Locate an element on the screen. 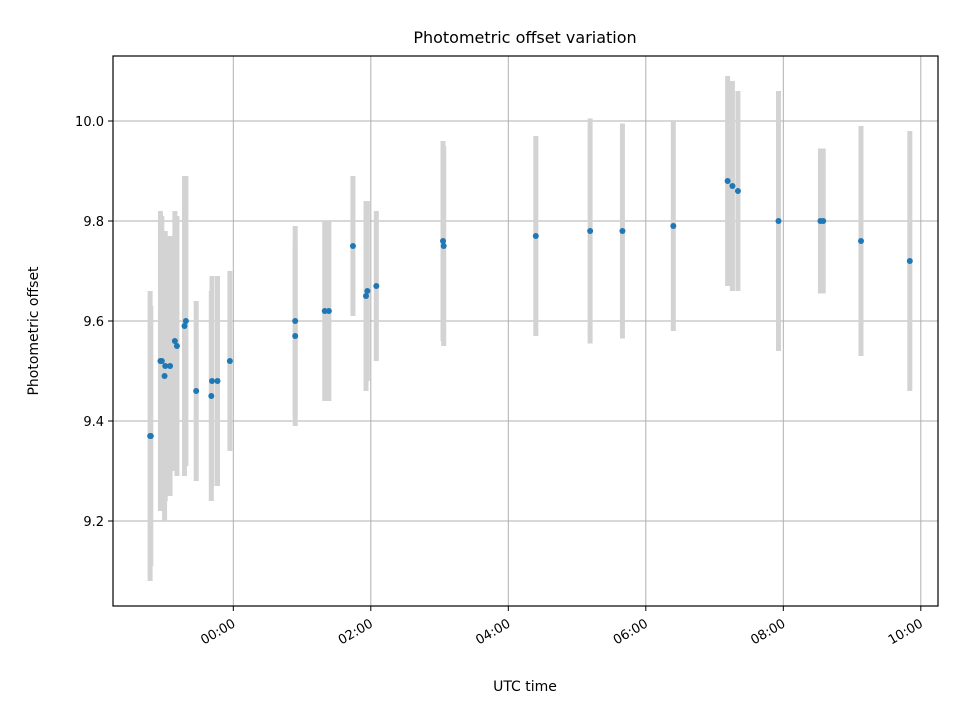 The image size is (960, 720). x-tick-label: 10:00 is located at coordinates (906, 632).